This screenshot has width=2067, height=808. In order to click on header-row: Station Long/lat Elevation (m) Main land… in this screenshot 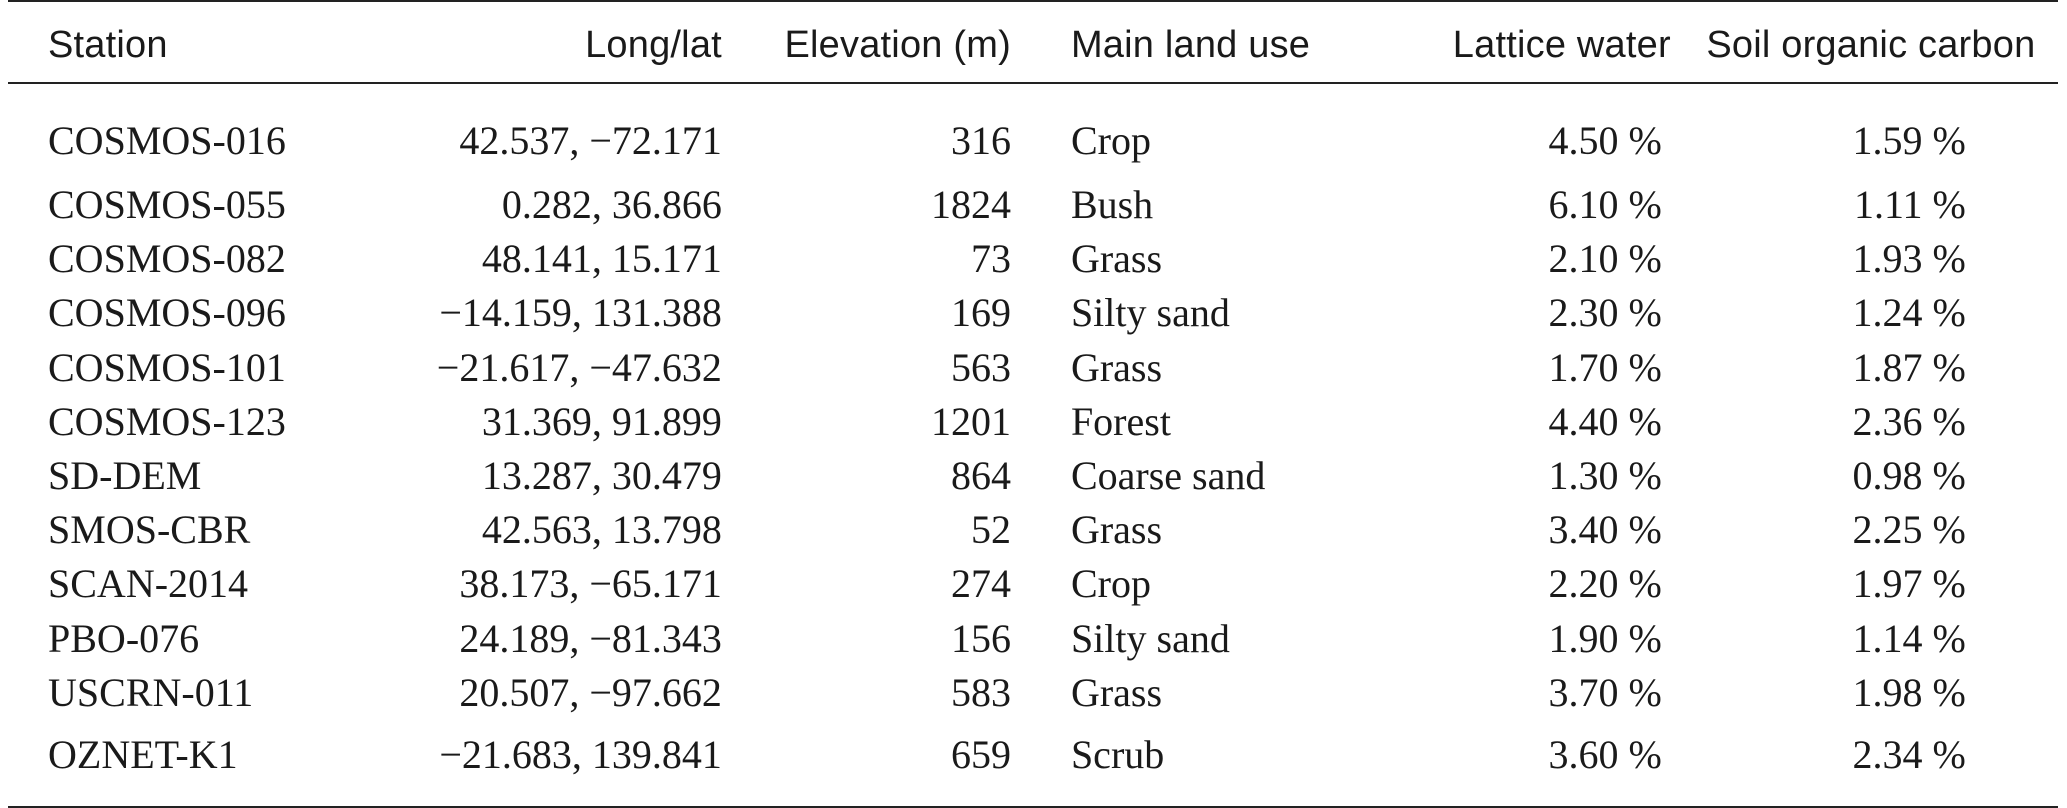, I will do `click(1033, 42)`.